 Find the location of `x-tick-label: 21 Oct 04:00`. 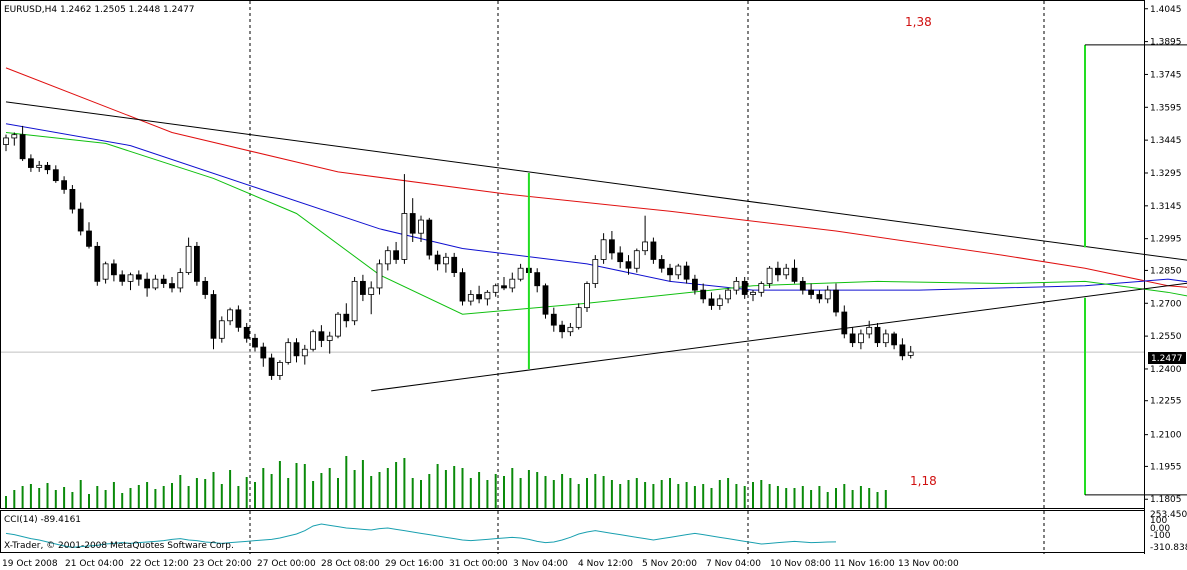

x-tick-label: 21 Oct 04:00 is located at coordinates (94, 564).